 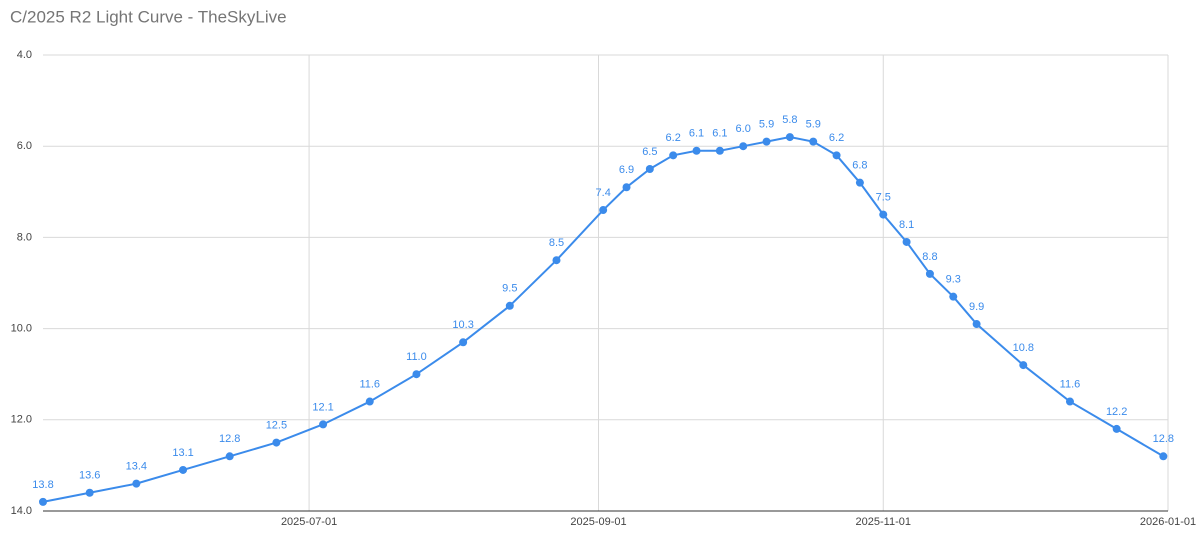 What do you see at coordinates (136, 467) in the screenshot?
I see `data-label: 13.4` at bounding box center [136, 467].